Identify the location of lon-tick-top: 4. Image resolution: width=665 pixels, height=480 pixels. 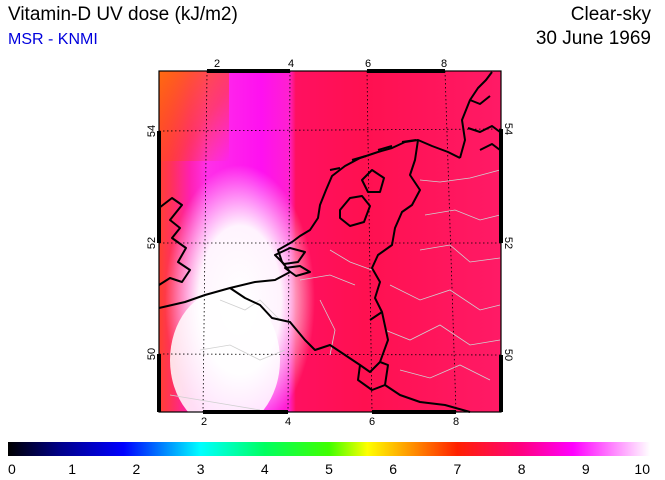
(291, 64).